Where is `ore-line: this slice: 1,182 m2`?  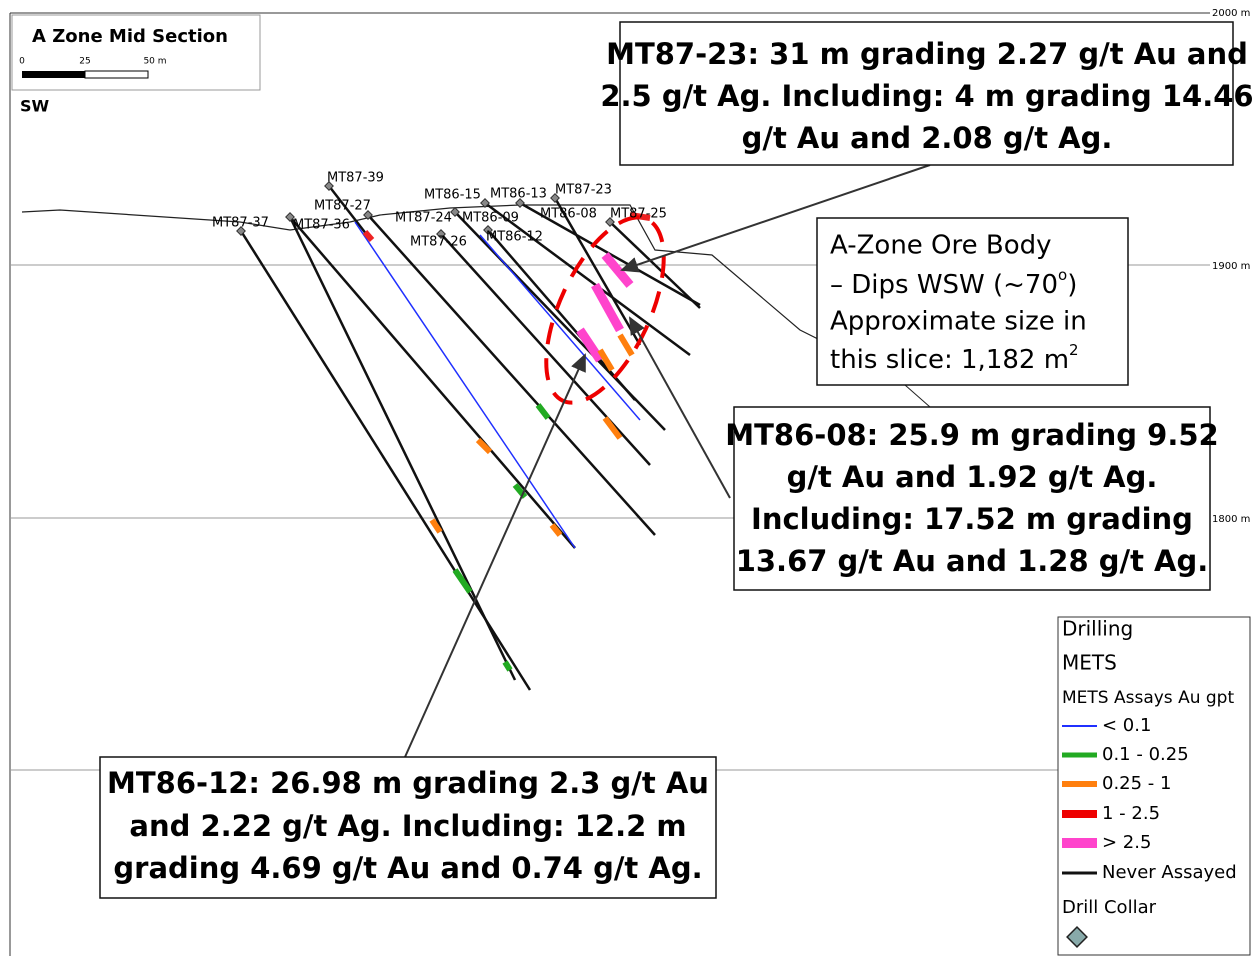 ore-line: this slice: 1,182 m2 is located at coordinates (954, 358).